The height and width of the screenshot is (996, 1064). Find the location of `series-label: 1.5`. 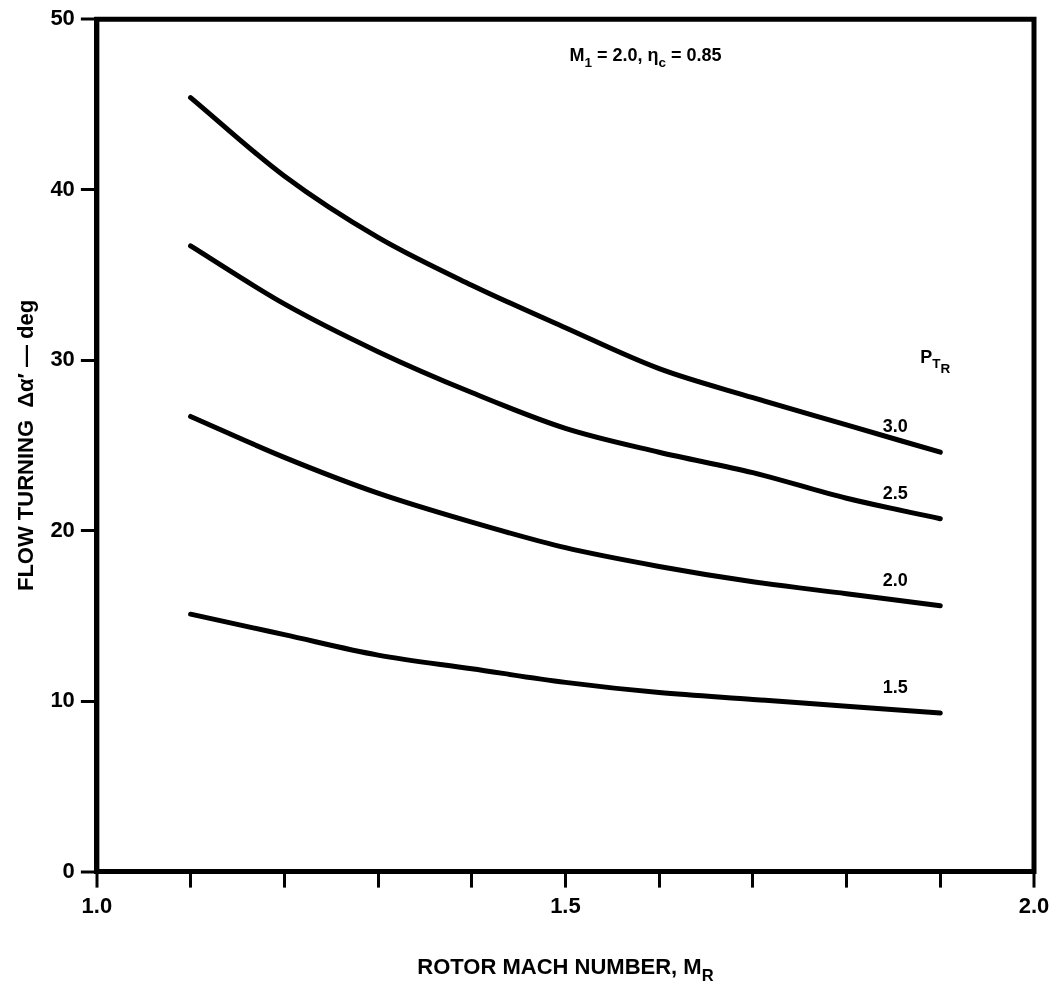

series-label: 1.5 is located at coordinates (895, 687).